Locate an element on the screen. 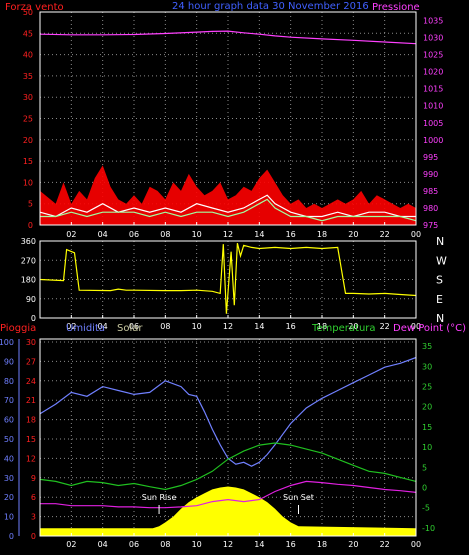 The width and height of the screenshot is (469, 555). wind-panel-x-tick-label: 08 is located at coordinates (165, 234).